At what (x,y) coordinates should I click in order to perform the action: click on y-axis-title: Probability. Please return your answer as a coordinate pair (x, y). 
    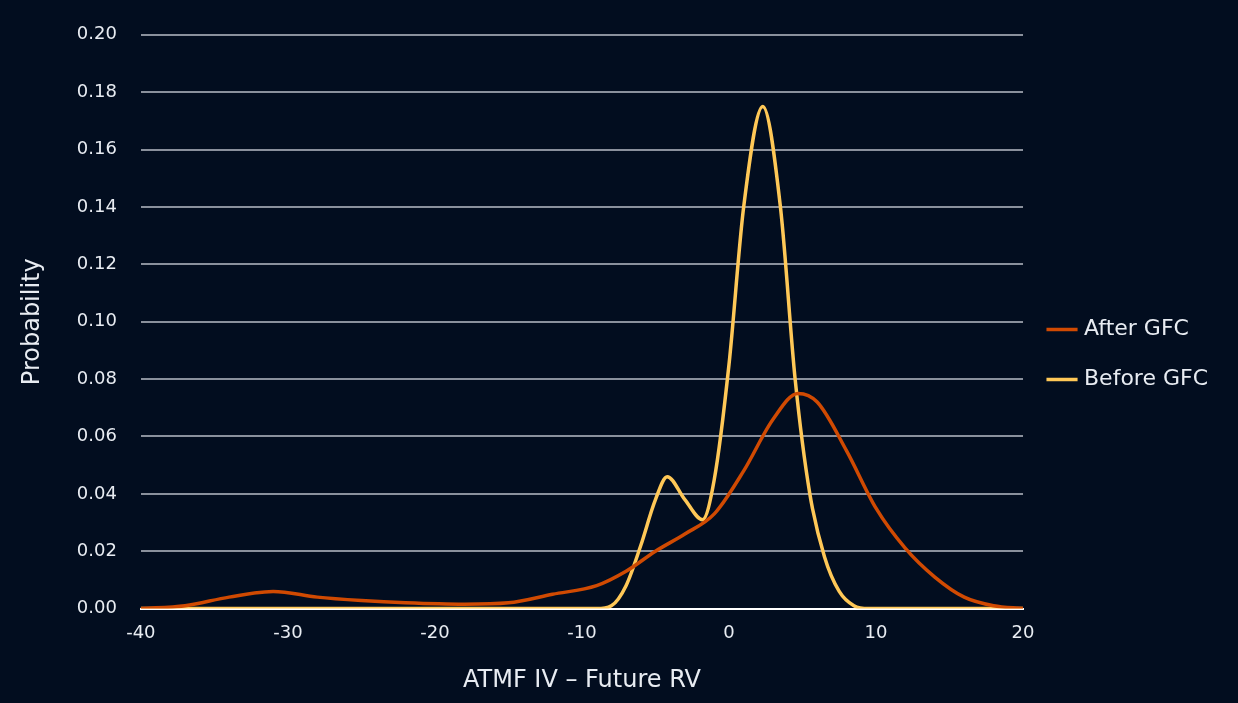
    Looking at the image, I should click on (30, 322).